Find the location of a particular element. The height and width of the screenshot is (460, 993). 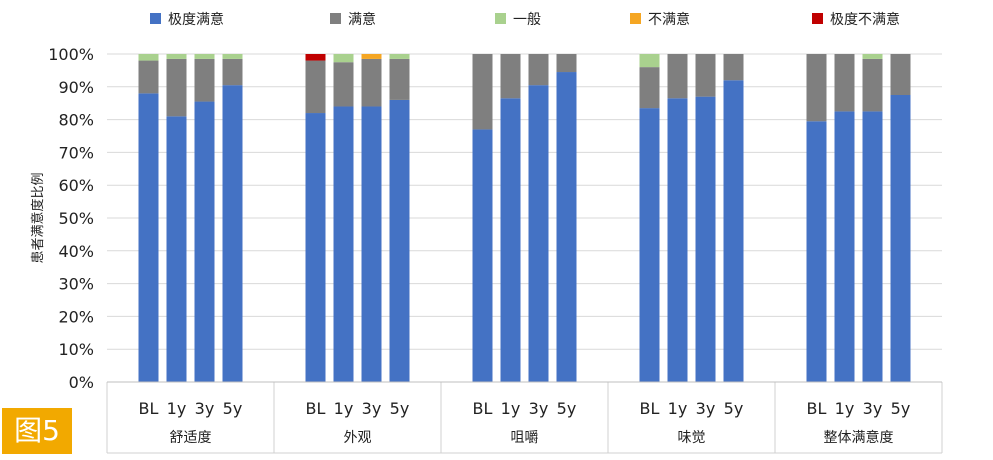

group-label: 外观 is located at coordinates (358, 438).